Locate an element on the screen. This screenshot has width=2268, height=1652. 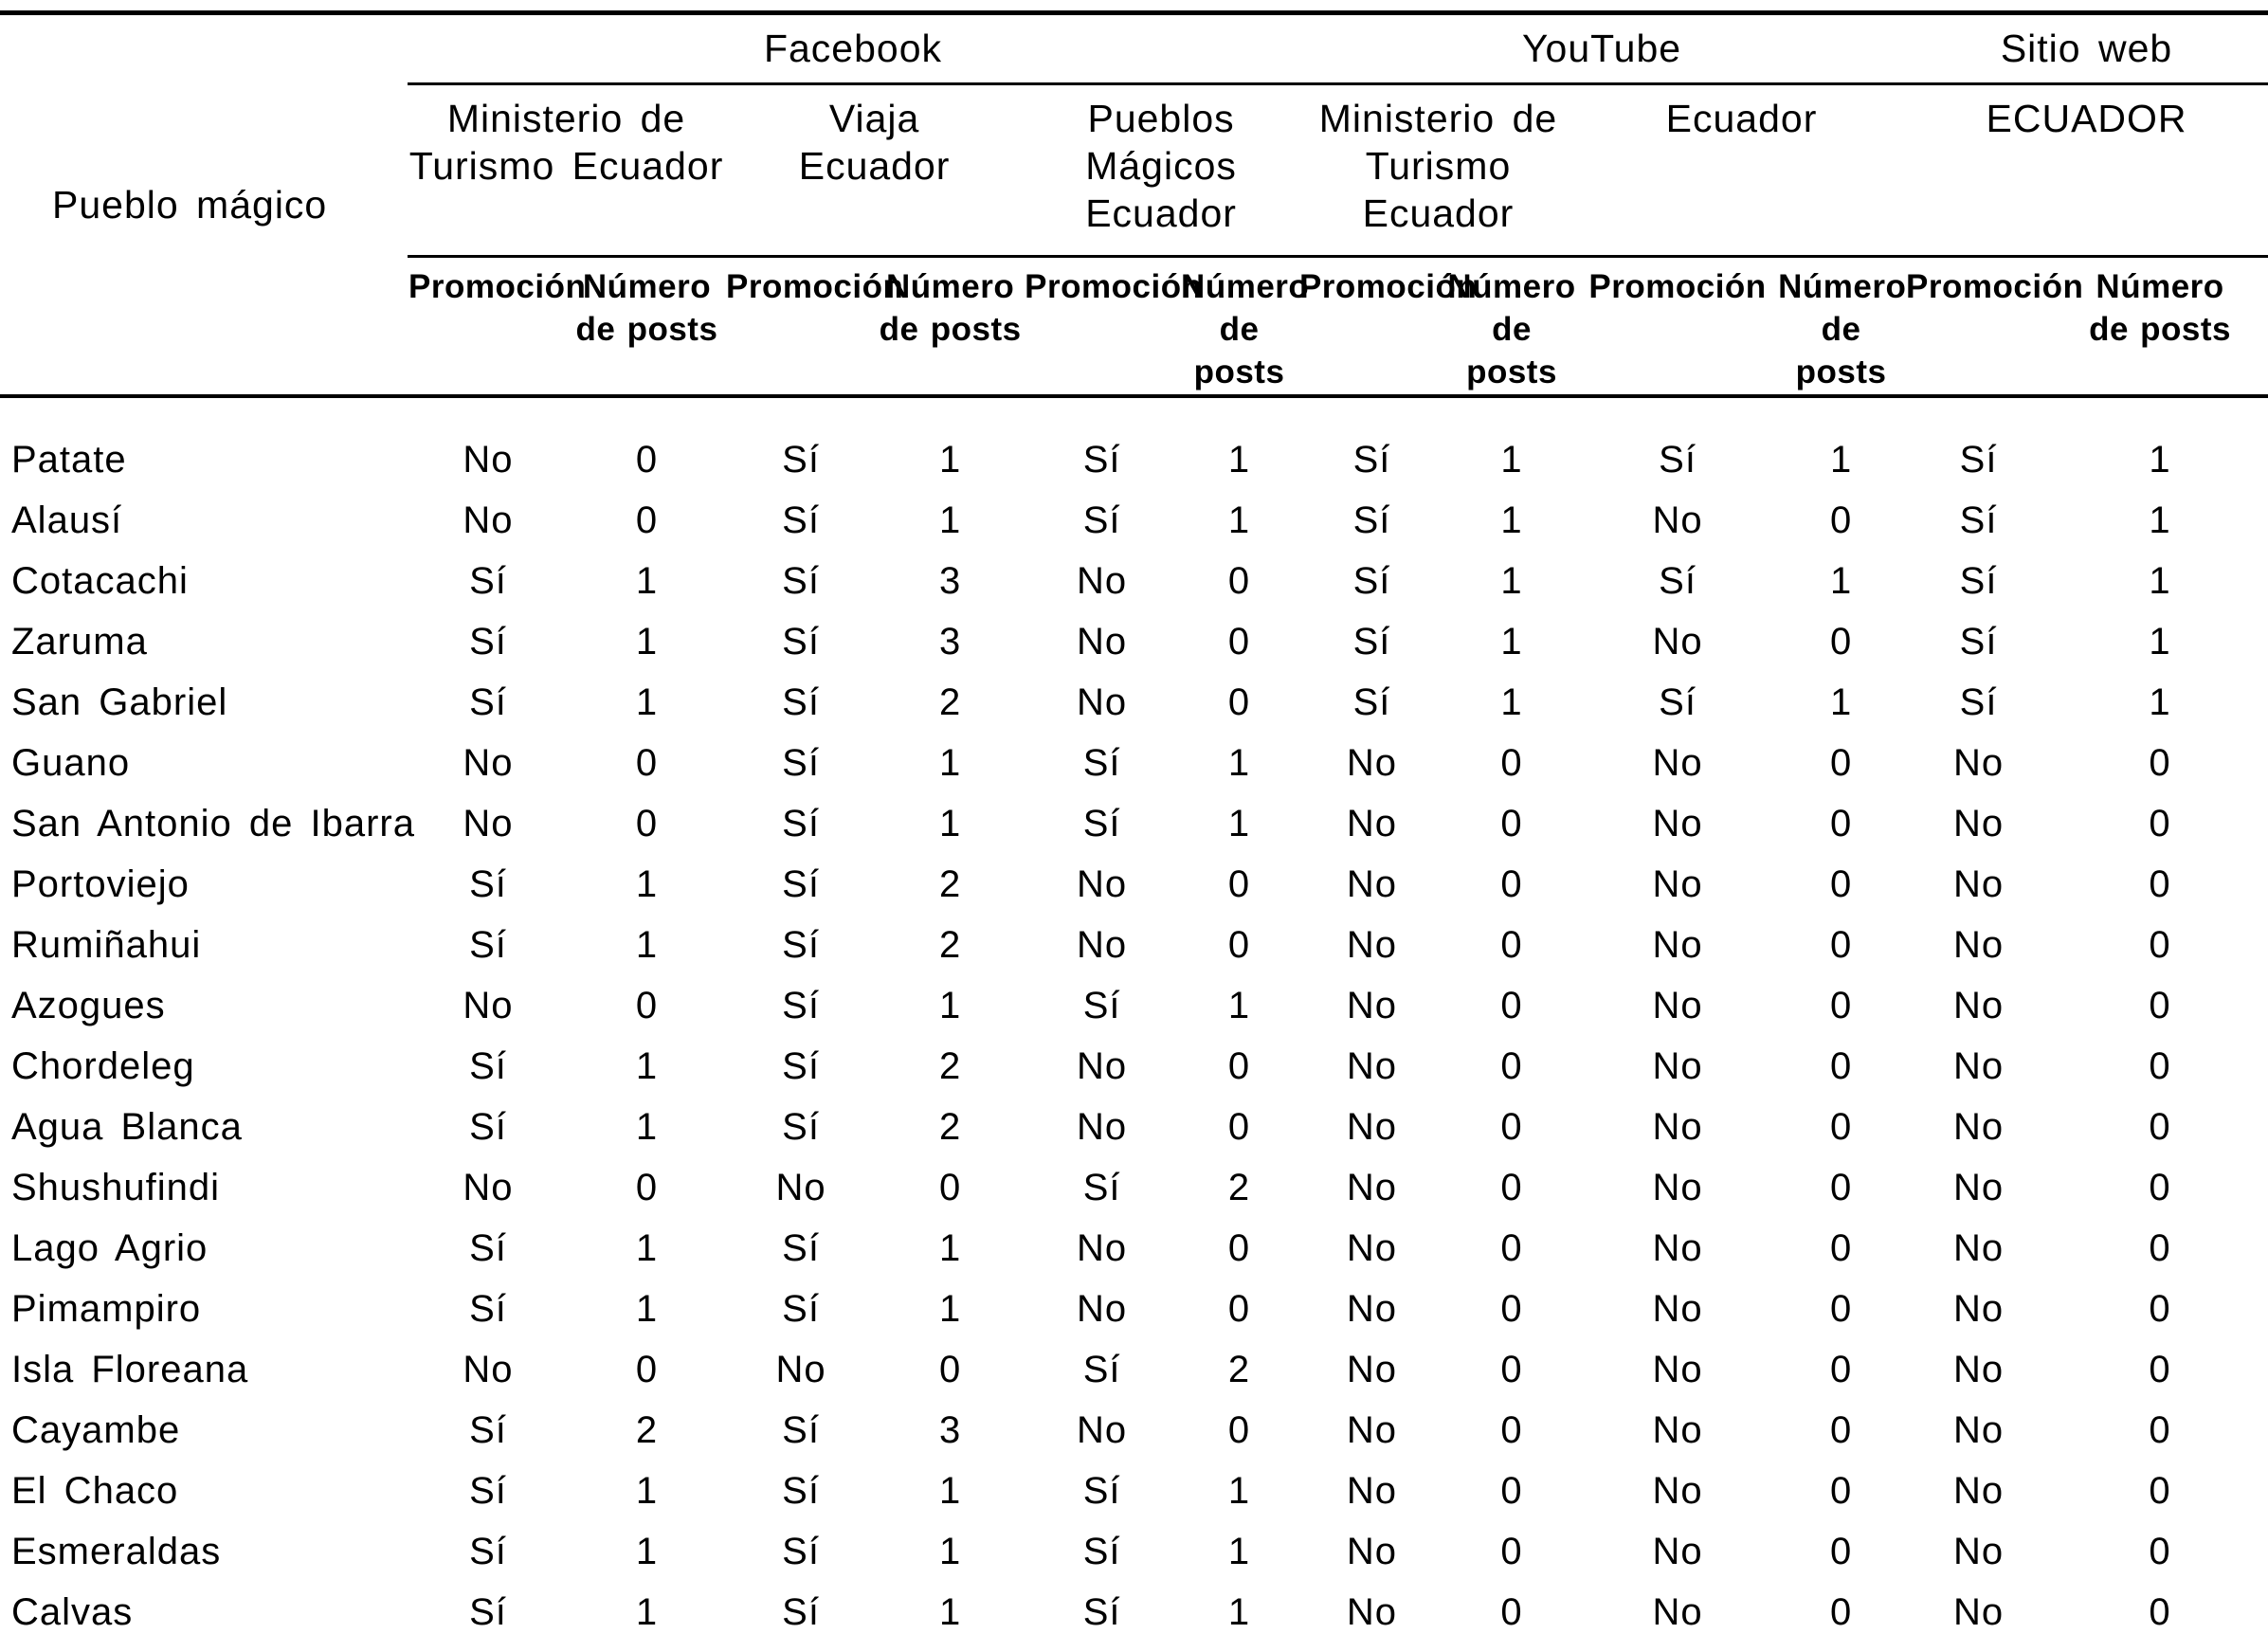
pueblo-name: Calvas is located at coordinates (72, 1612).